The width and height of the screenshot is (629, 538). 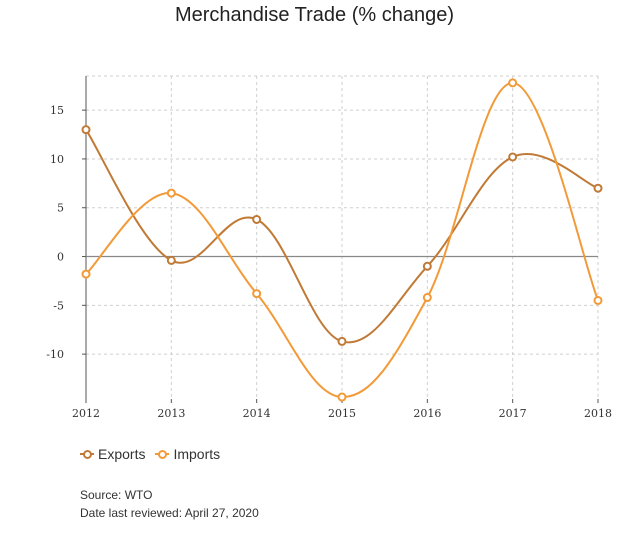 I want to click on source-note: Source: WTO, so click(x=116, y=495).